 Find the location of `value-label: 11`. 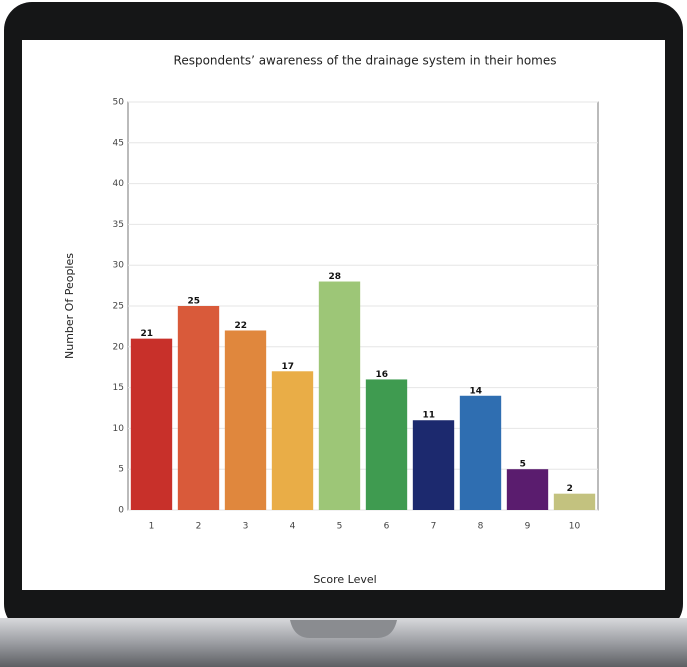

value-label: 11 is located at coordinates (429, 416).